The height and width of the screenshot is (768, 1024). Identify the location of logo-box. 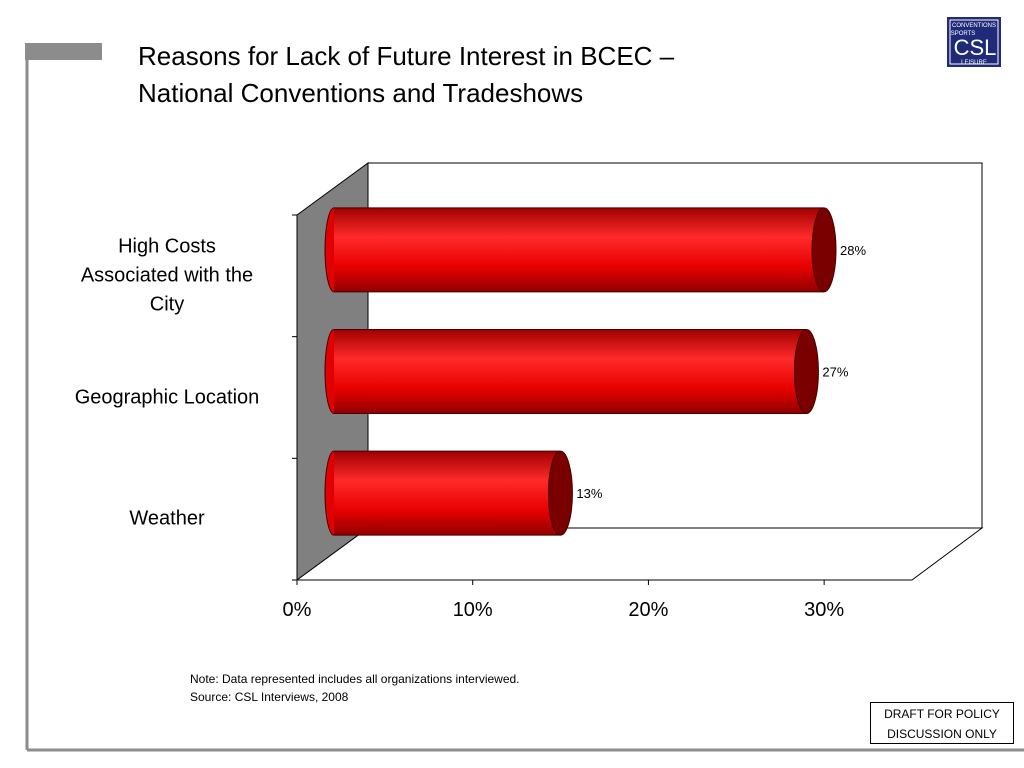
(974, 42).